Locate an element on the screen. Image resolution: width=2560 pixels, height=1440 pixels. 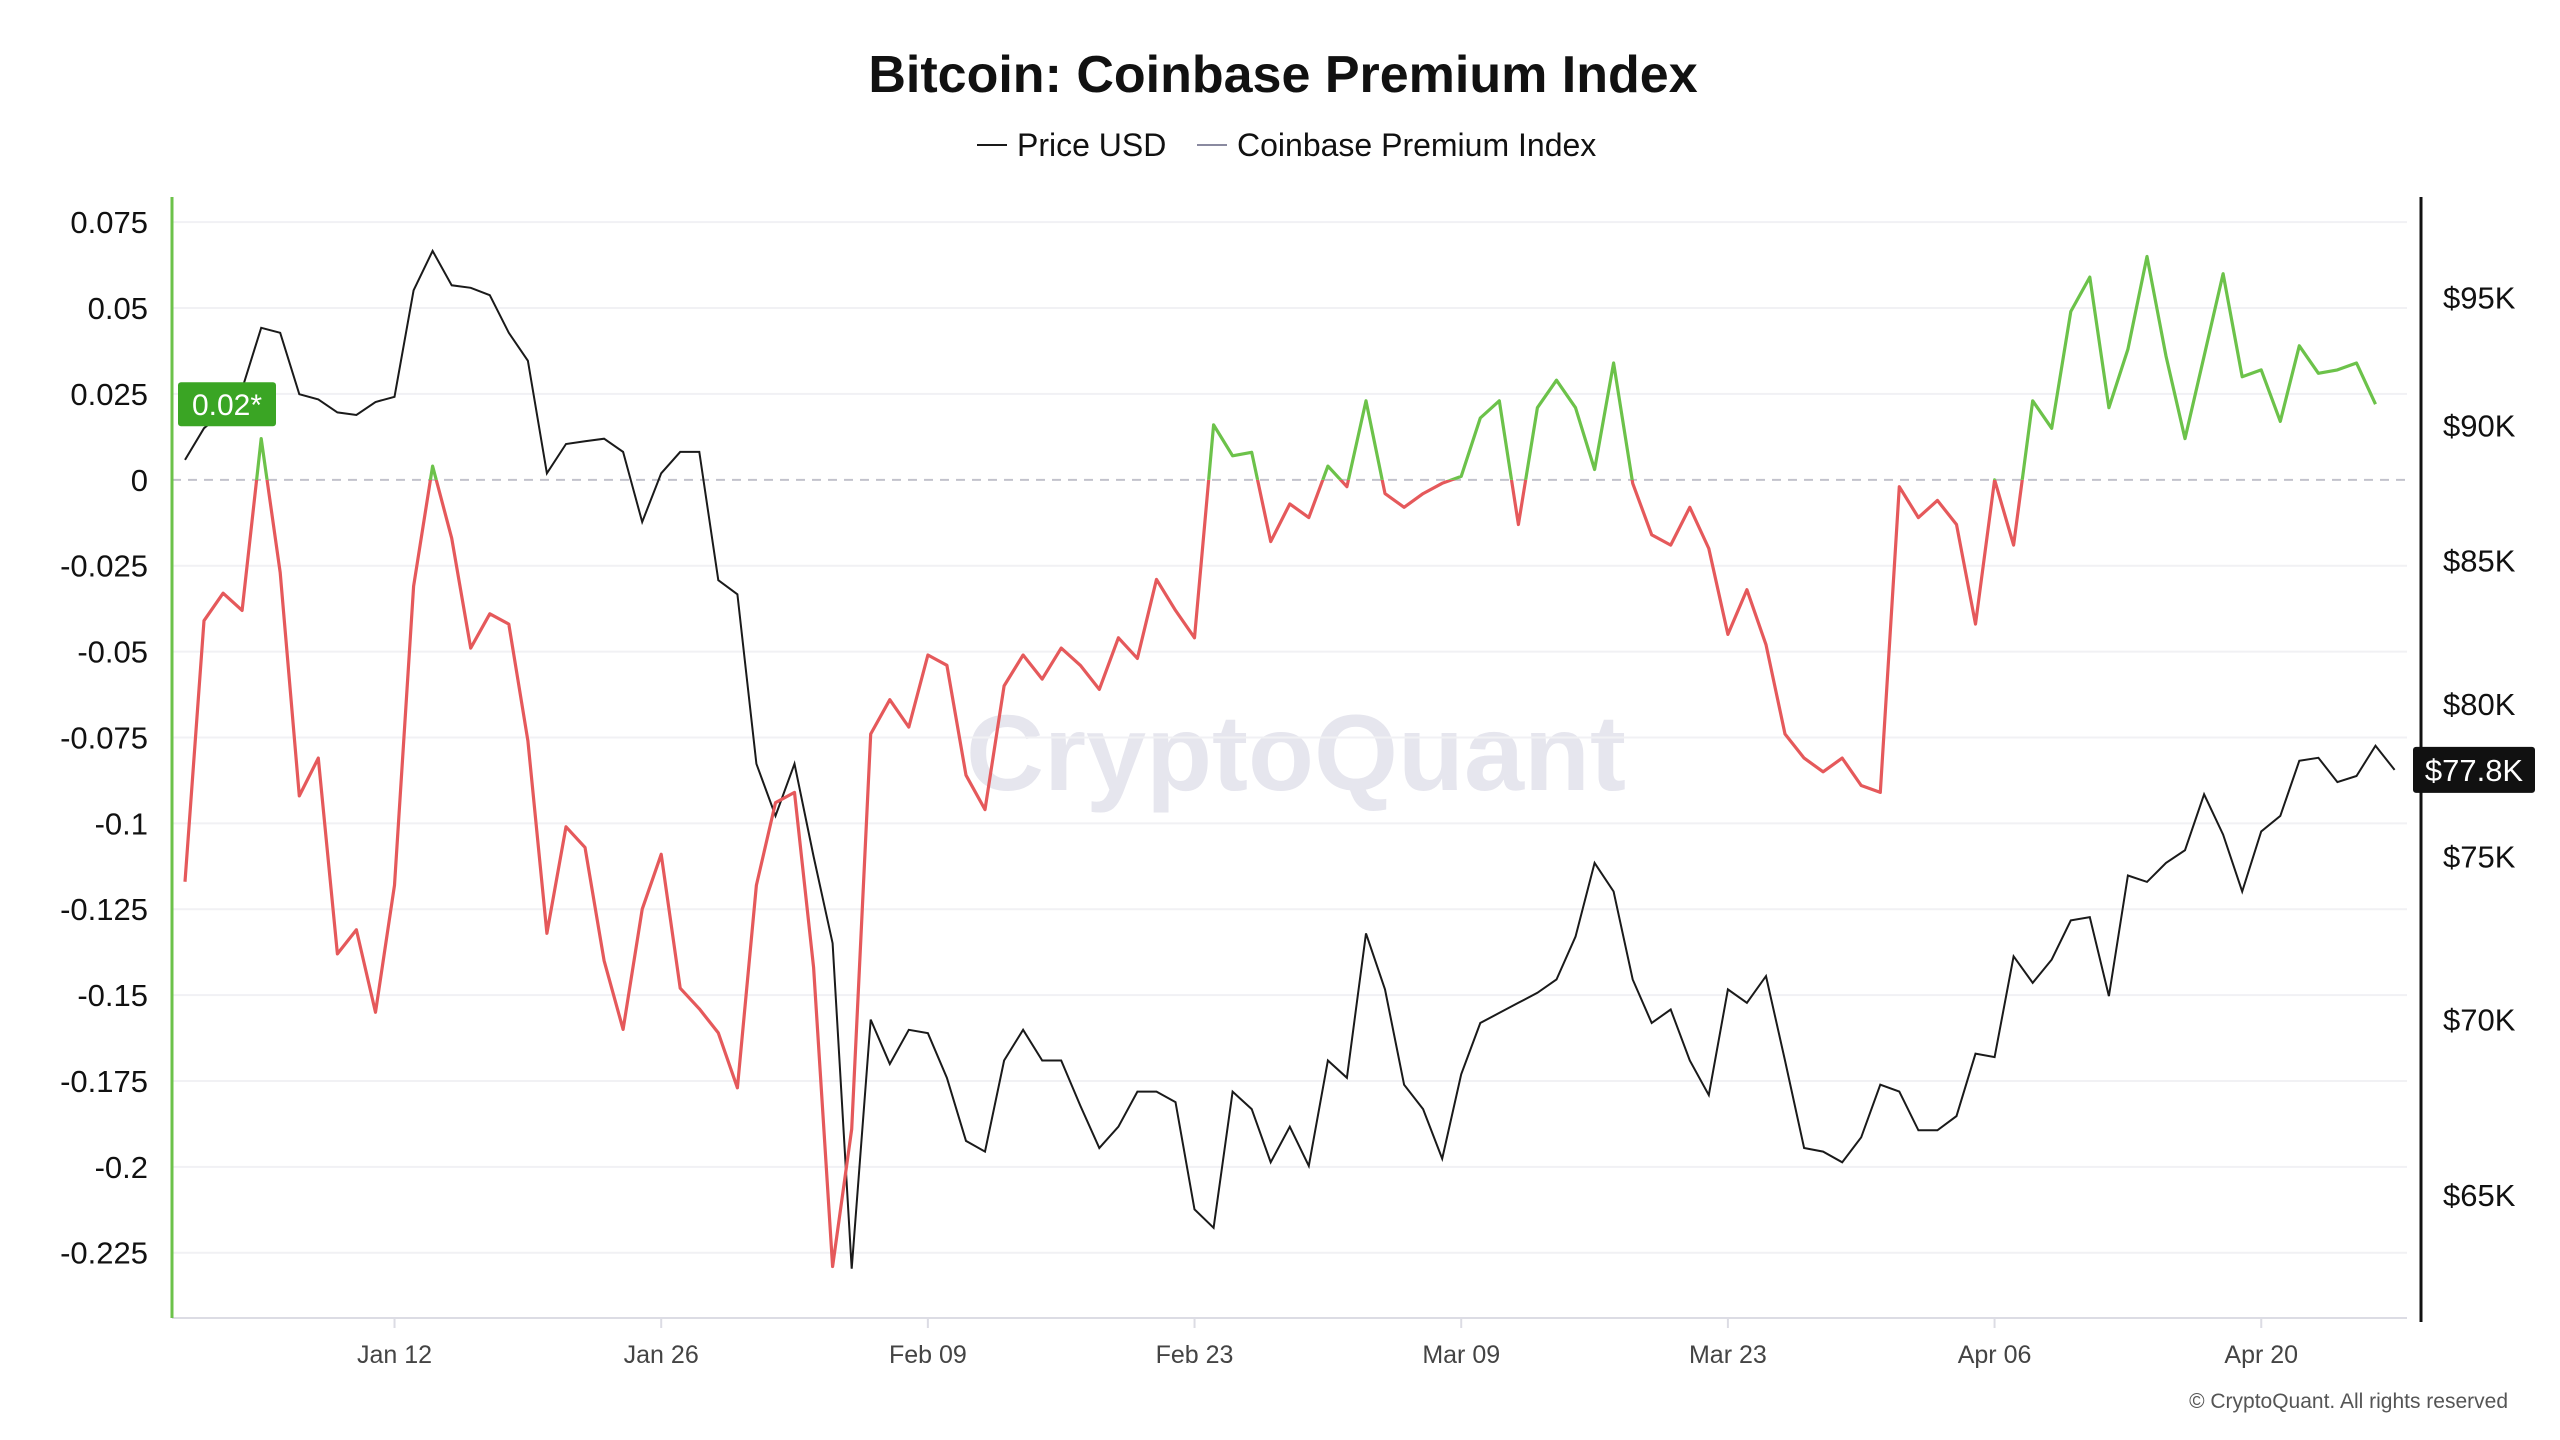
legend-premium-label: Coinbase Premium Index is located at coordinates (1416, 145).